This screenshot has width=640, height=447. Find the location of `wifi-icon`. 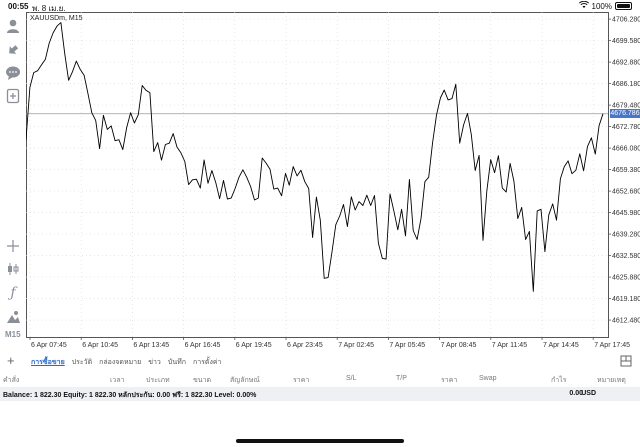

wifi-icon is located at coordinates (583, 5).